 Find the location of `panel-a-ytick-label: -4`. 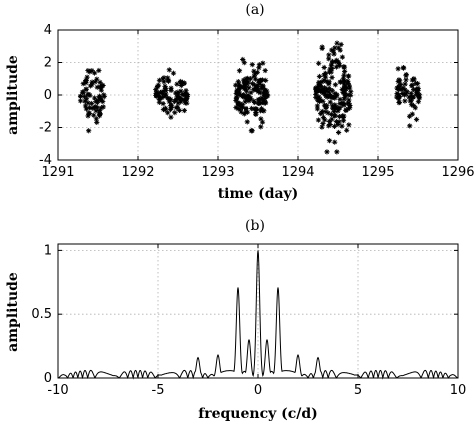

panel-a-ytick-label: -4 is located at coordinates (45, 160).